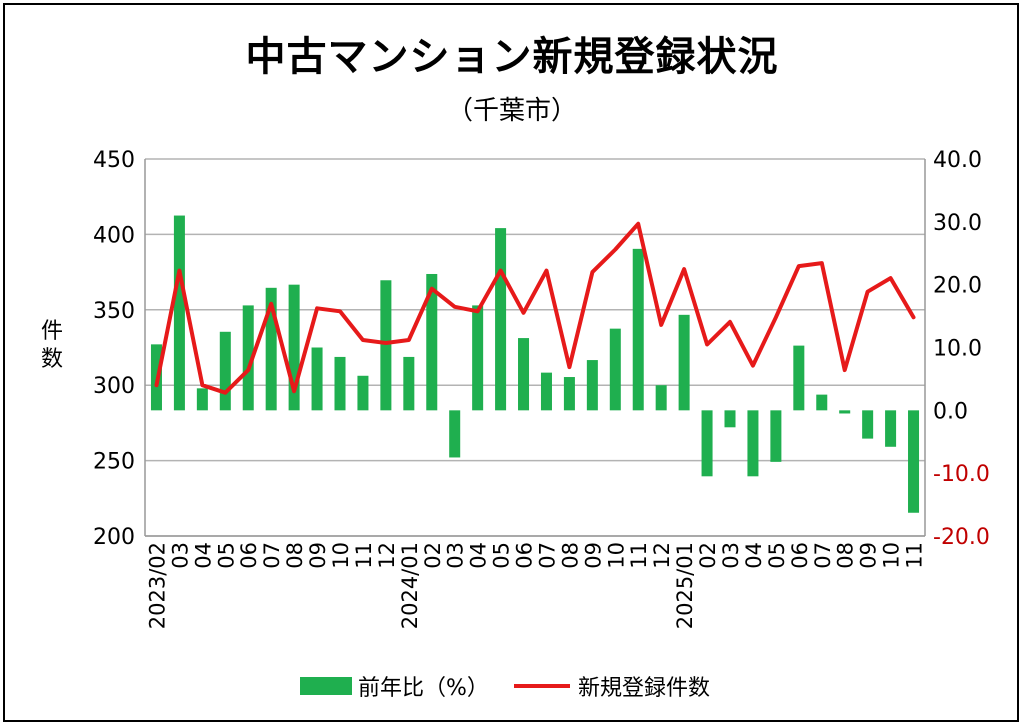  I want to click on category-label: 2025/01, so click(685, 585).